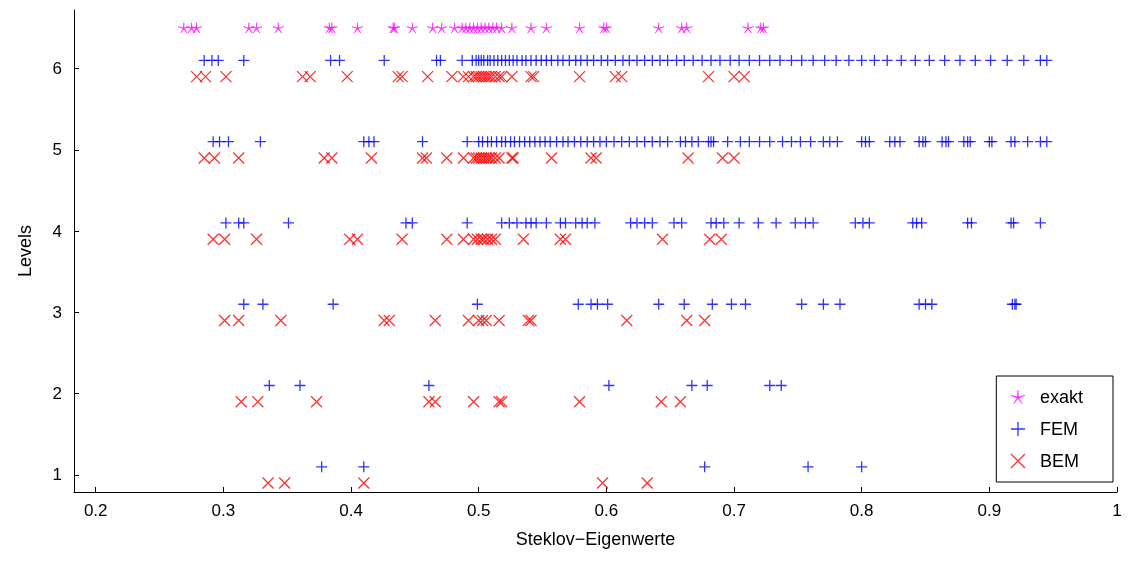 The height and width of the screenshot is (570, 1135). What do you see at coordinates (595, 539) in the screenshot?
I see `x-axis-title: Steklov−Eigenwerte` at bounding box center [595, 539].